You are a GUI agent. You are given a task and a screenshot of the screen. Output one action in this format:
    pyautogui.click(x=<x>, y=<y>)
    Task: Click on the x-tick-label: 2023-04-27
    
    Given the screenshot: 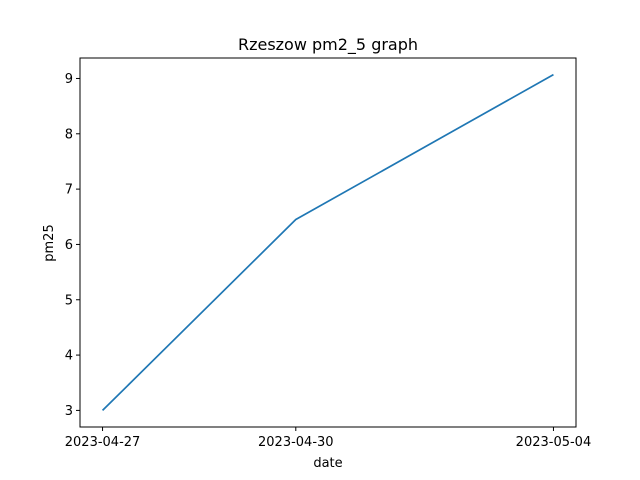 What is the action you would take?
    pyautogui.click(x=103, y=442)
    